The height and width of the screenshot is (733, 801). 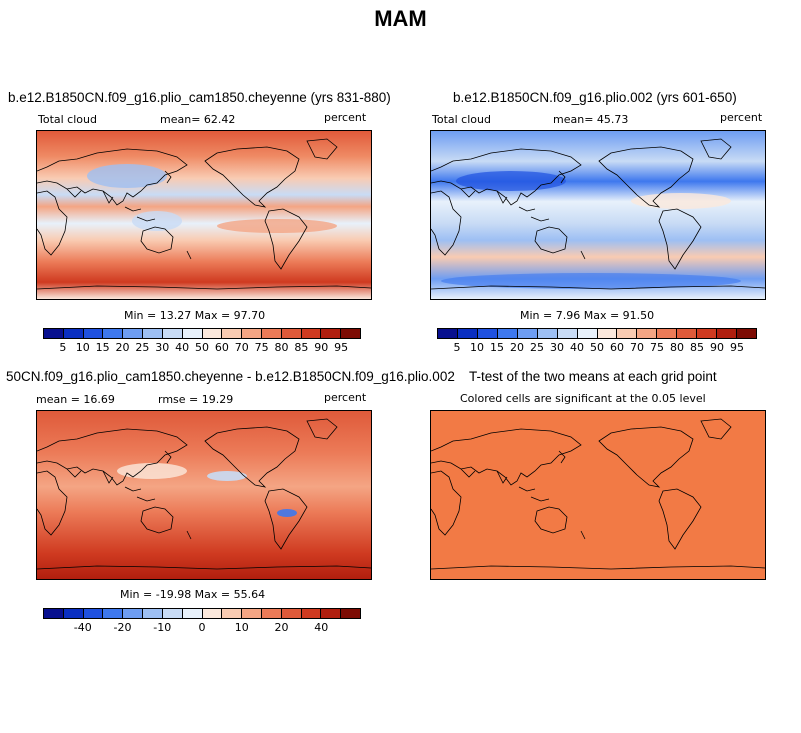 I want to click on colorbar-tick-label: 80, so click(x=281, y=347).